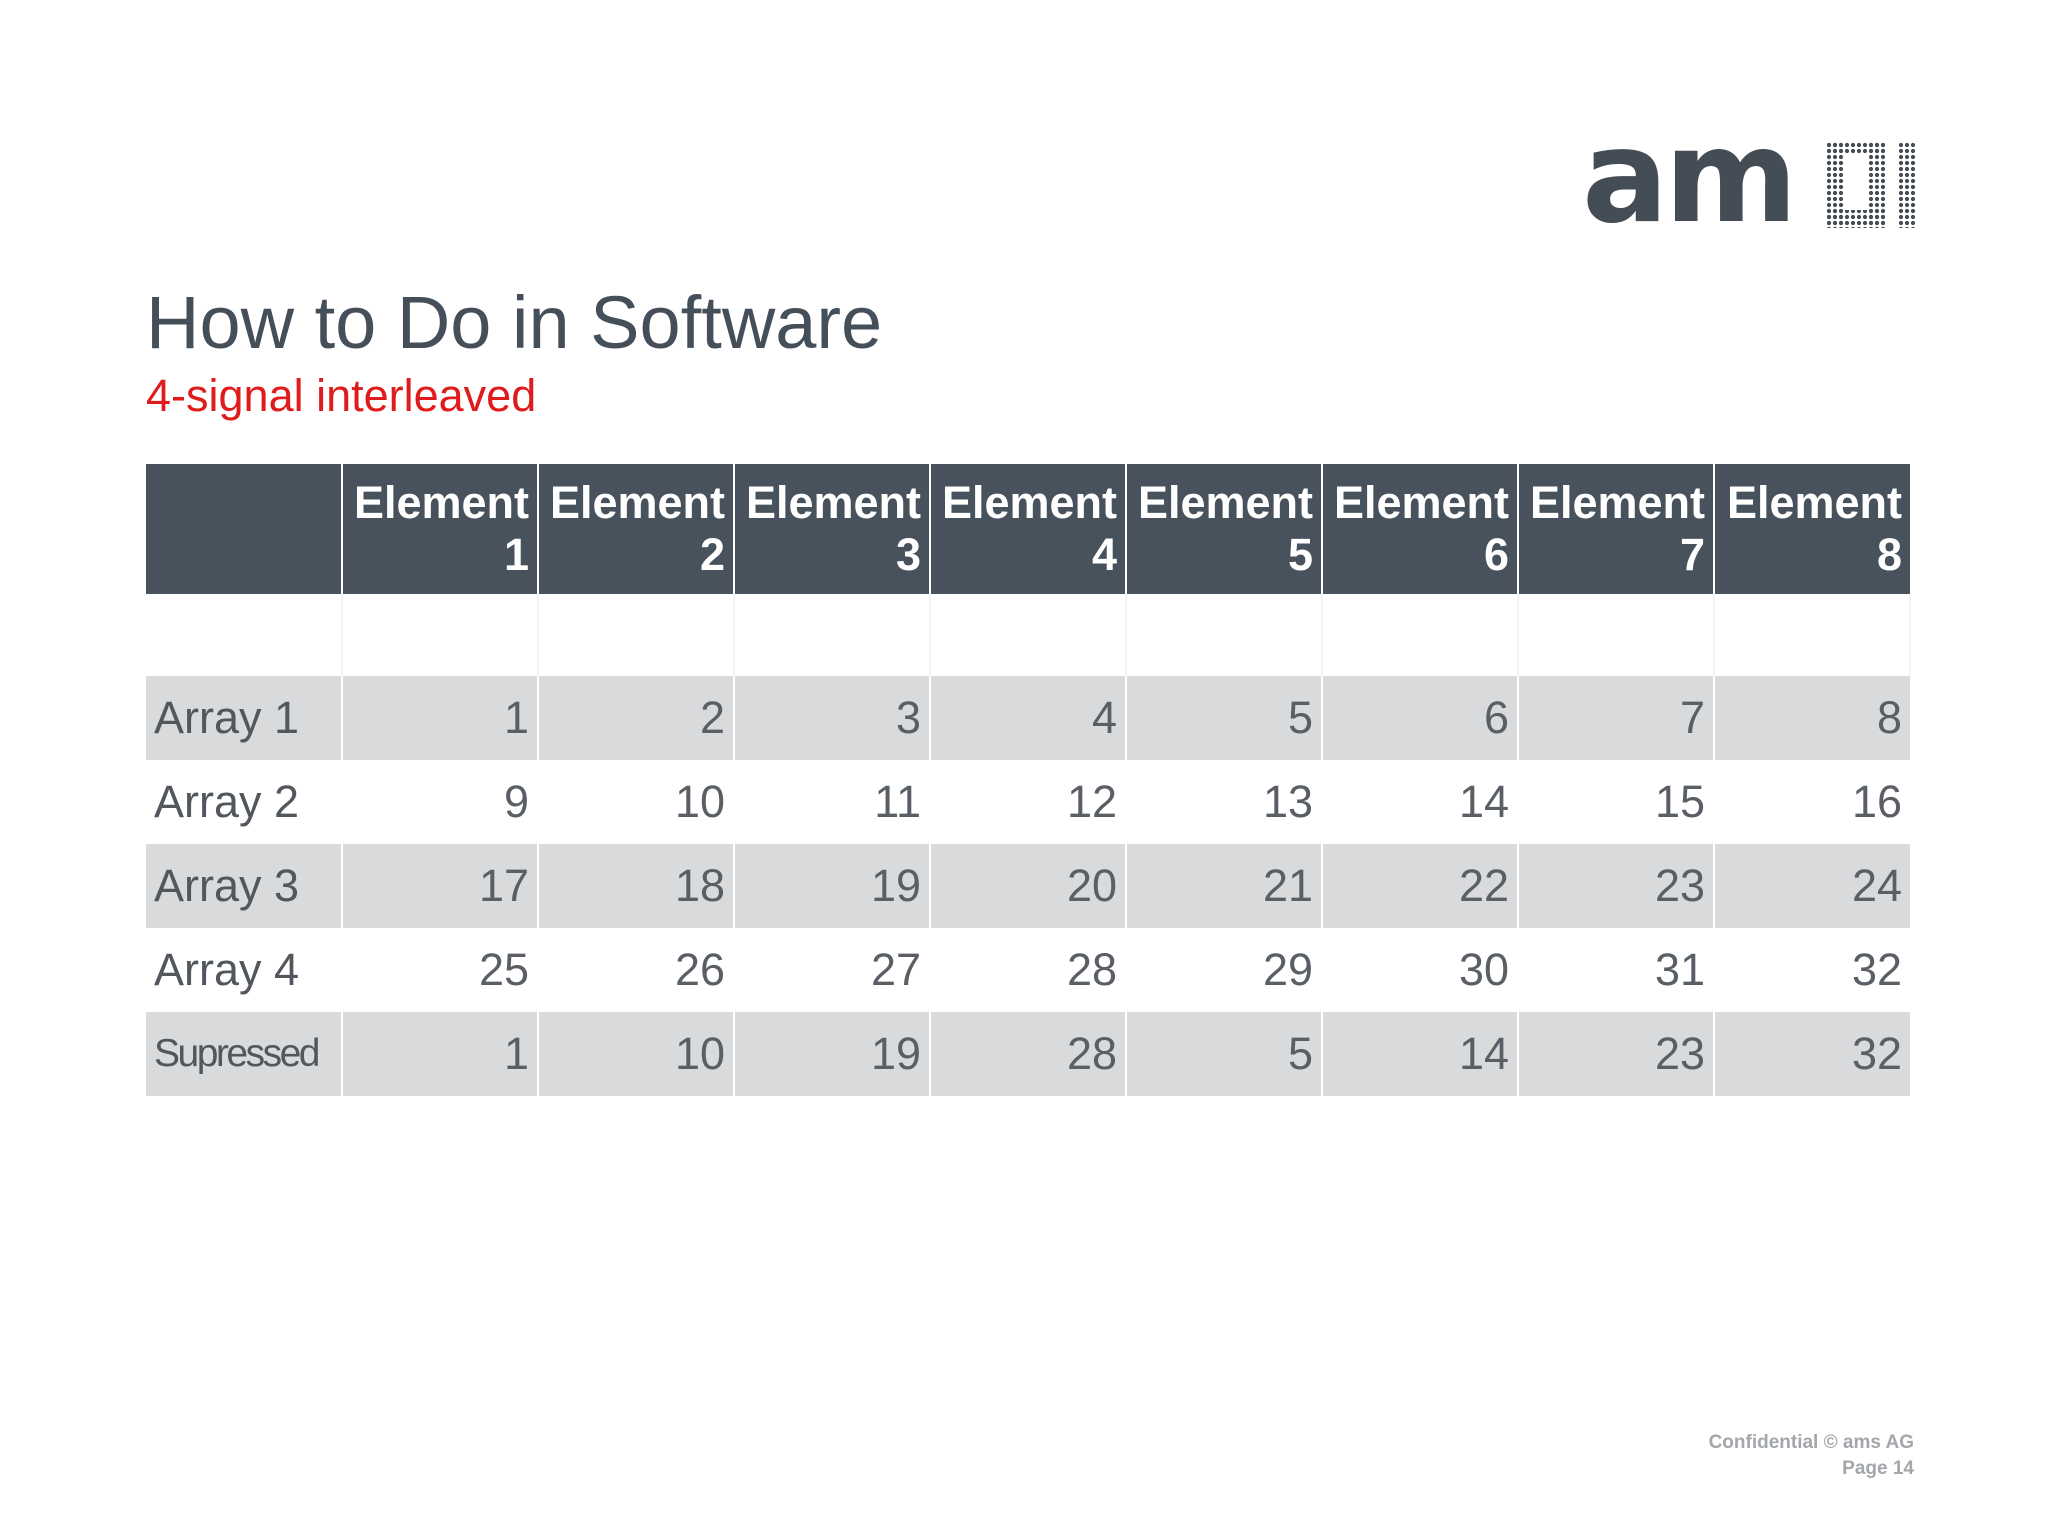 The height and width of the screenshot is (1536, 2048). I want to click on table-cell: 16, so click(1812, 802).